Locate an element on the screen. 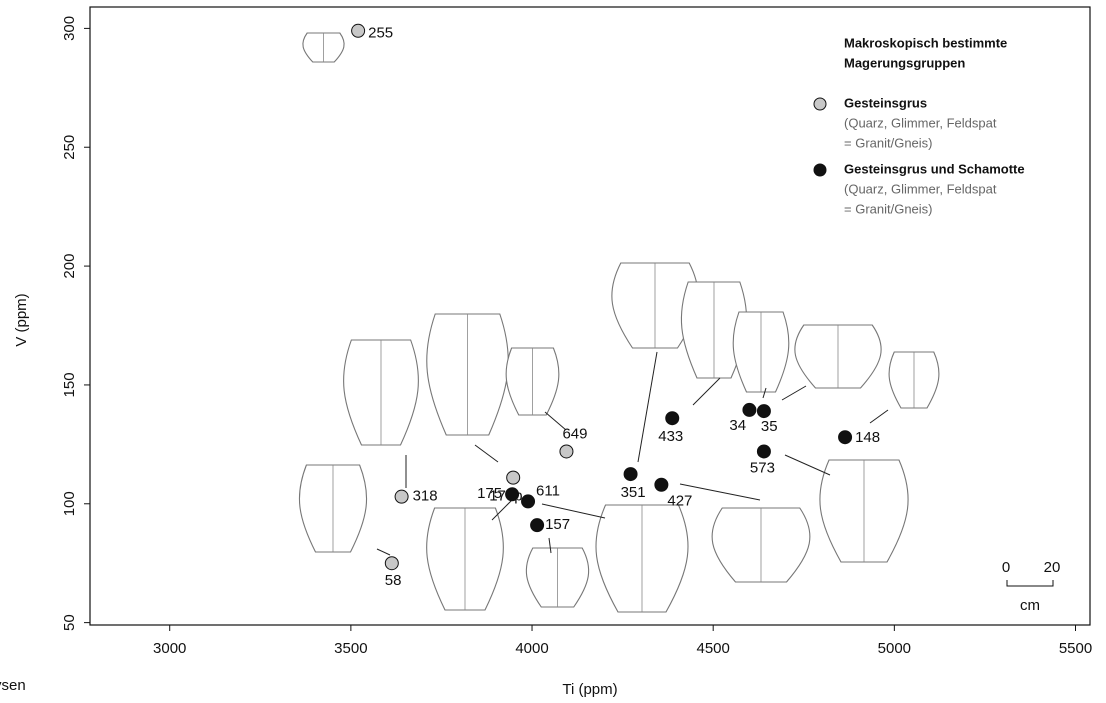 Image resolution: width=1106 pixels, height=703 pixels. legend-entry: Gesteinsgrus und Schamotte is located at coordinates (934, 168).